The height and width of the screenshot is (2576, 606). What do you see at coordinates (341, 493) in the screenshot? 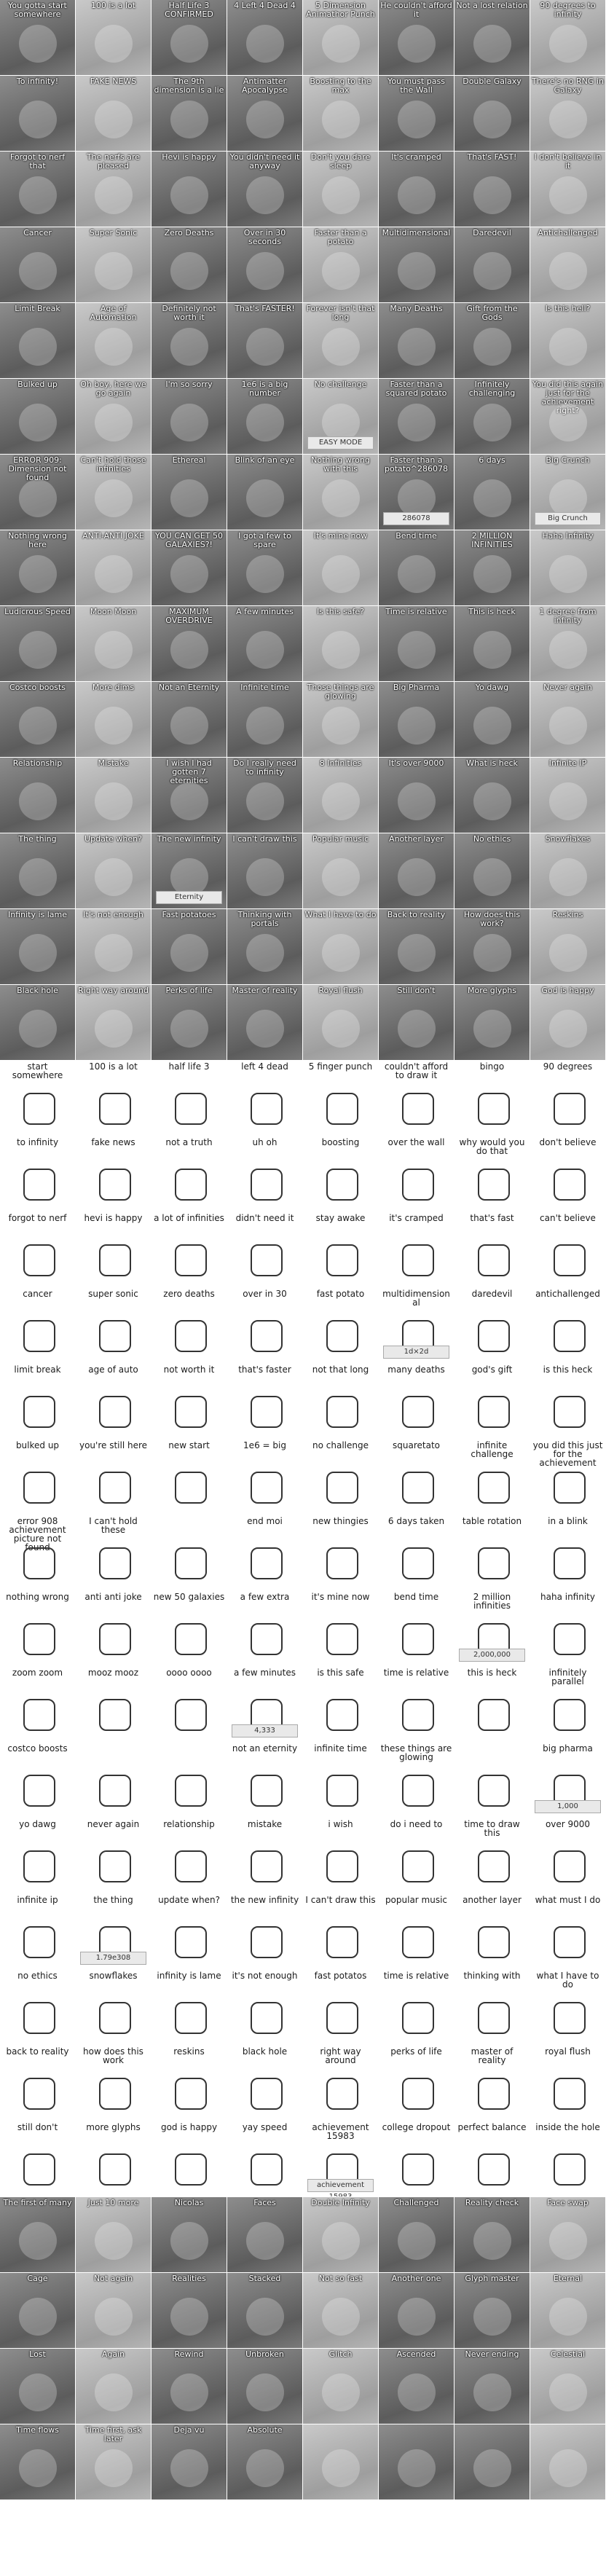
I see `achievement-tile: Nothing wrong with this` at bounding box center [341, 493].